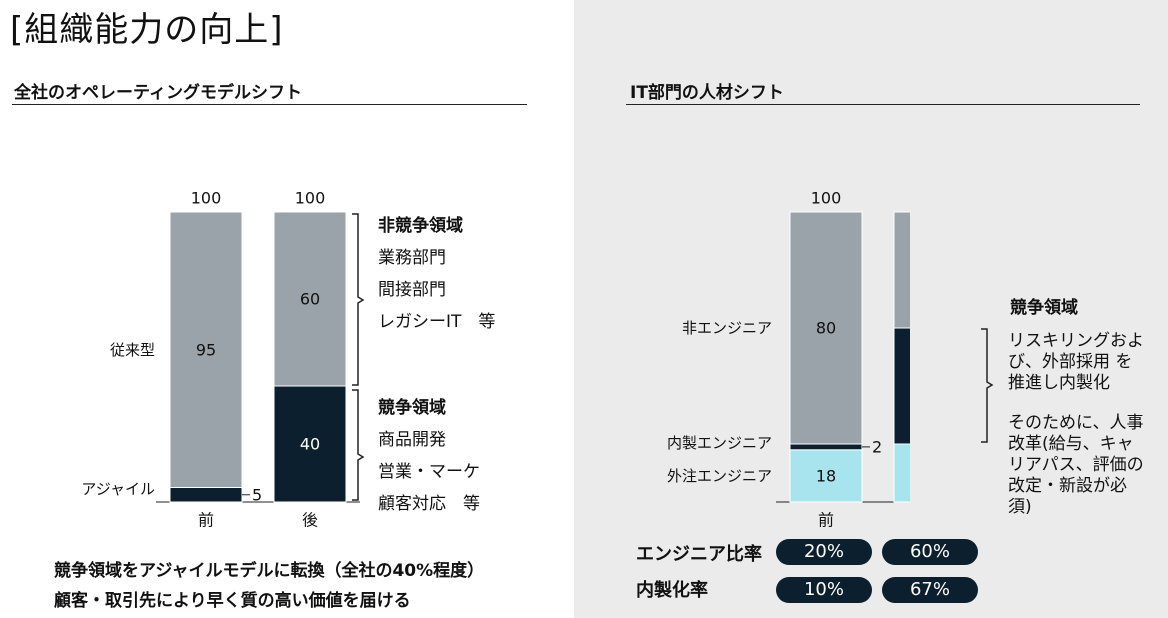 This screenshot has width=1168, height=618. Describe the element at coordinates (1076, 341) in the screenshot. I see `compete-text-line: リスキリングおよ` at that location.